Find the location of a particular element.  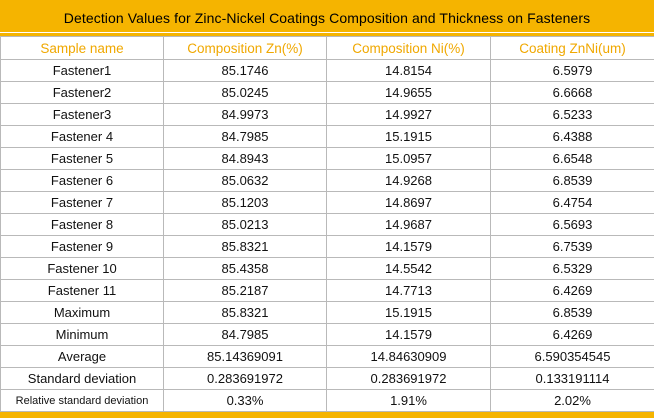

cell-zn: 85.0213 is located at coordinates (245, 224).